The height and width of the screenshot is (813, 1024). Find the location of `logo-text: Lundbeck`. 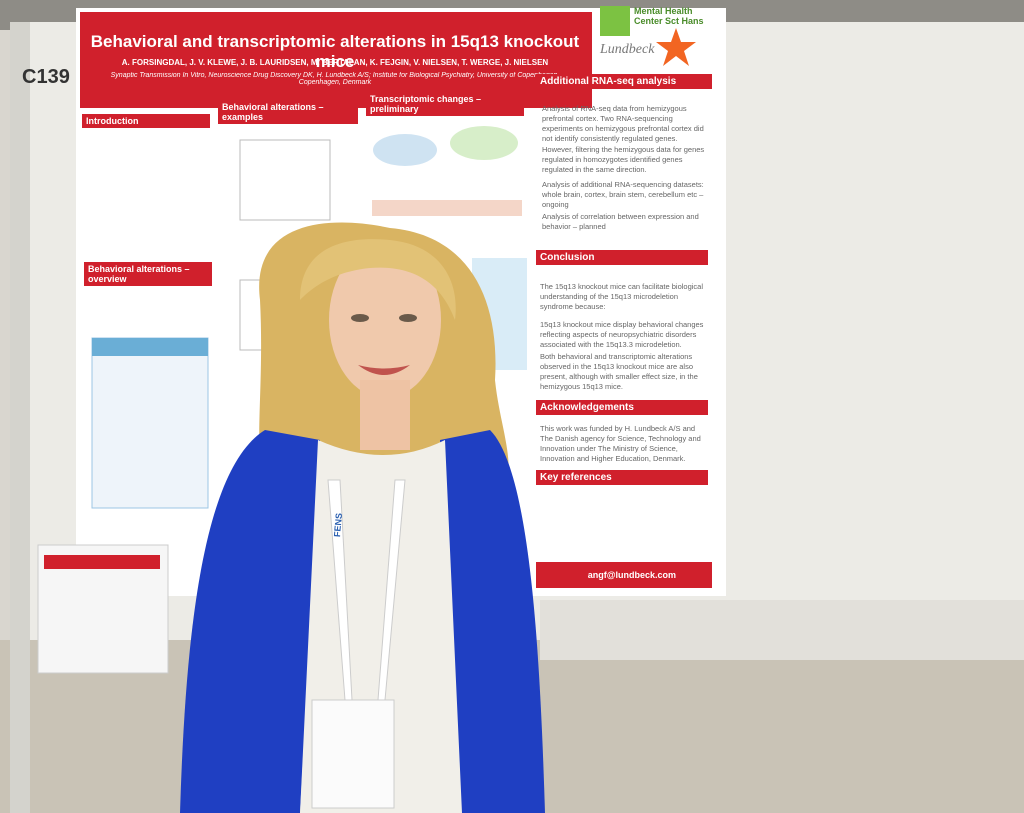

logo-text: Lundbeck is located at coordinates (627, 49).